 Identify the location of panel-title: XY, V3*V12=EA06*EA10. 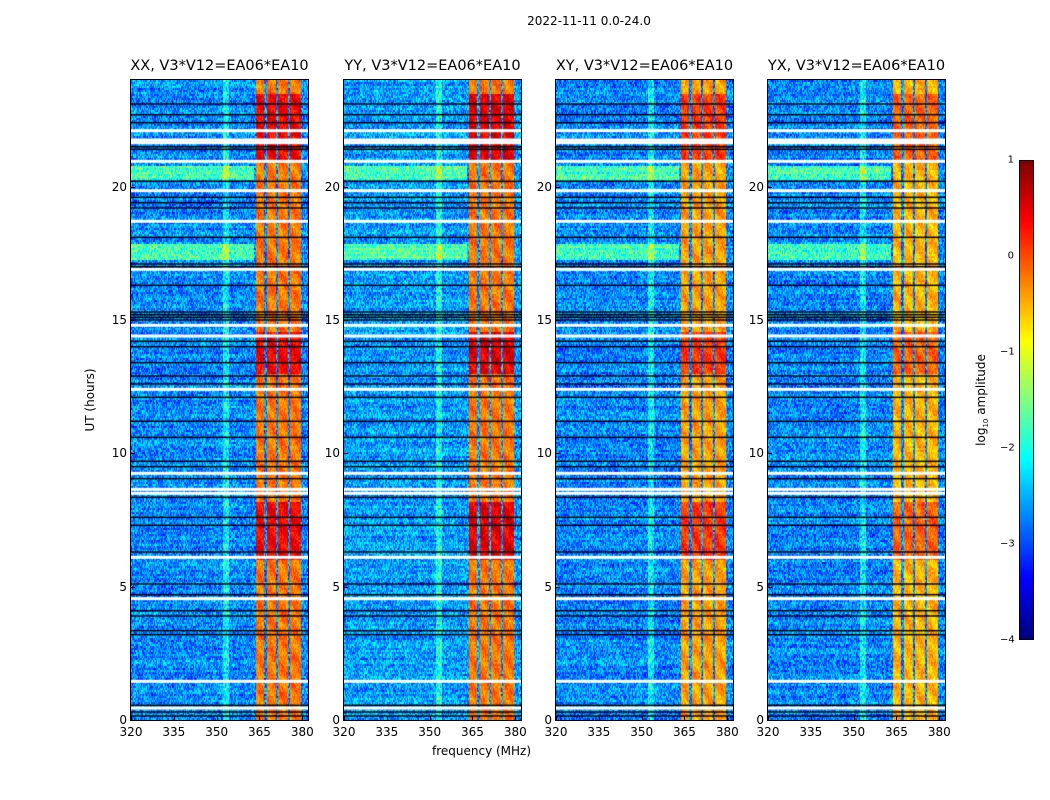
(644, 66).